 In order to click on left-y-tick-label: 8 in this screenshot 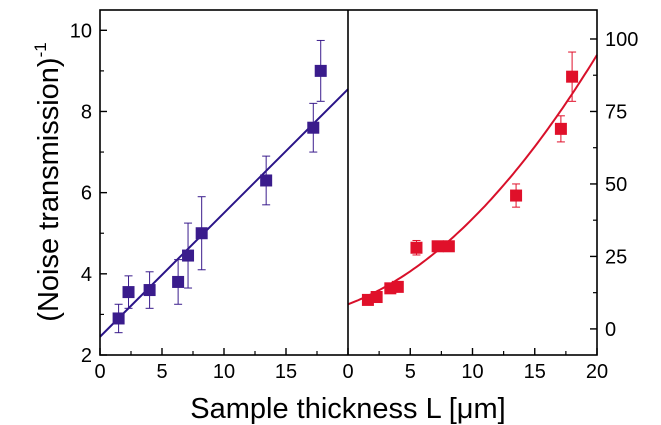, I will do `click(86, 112)`.